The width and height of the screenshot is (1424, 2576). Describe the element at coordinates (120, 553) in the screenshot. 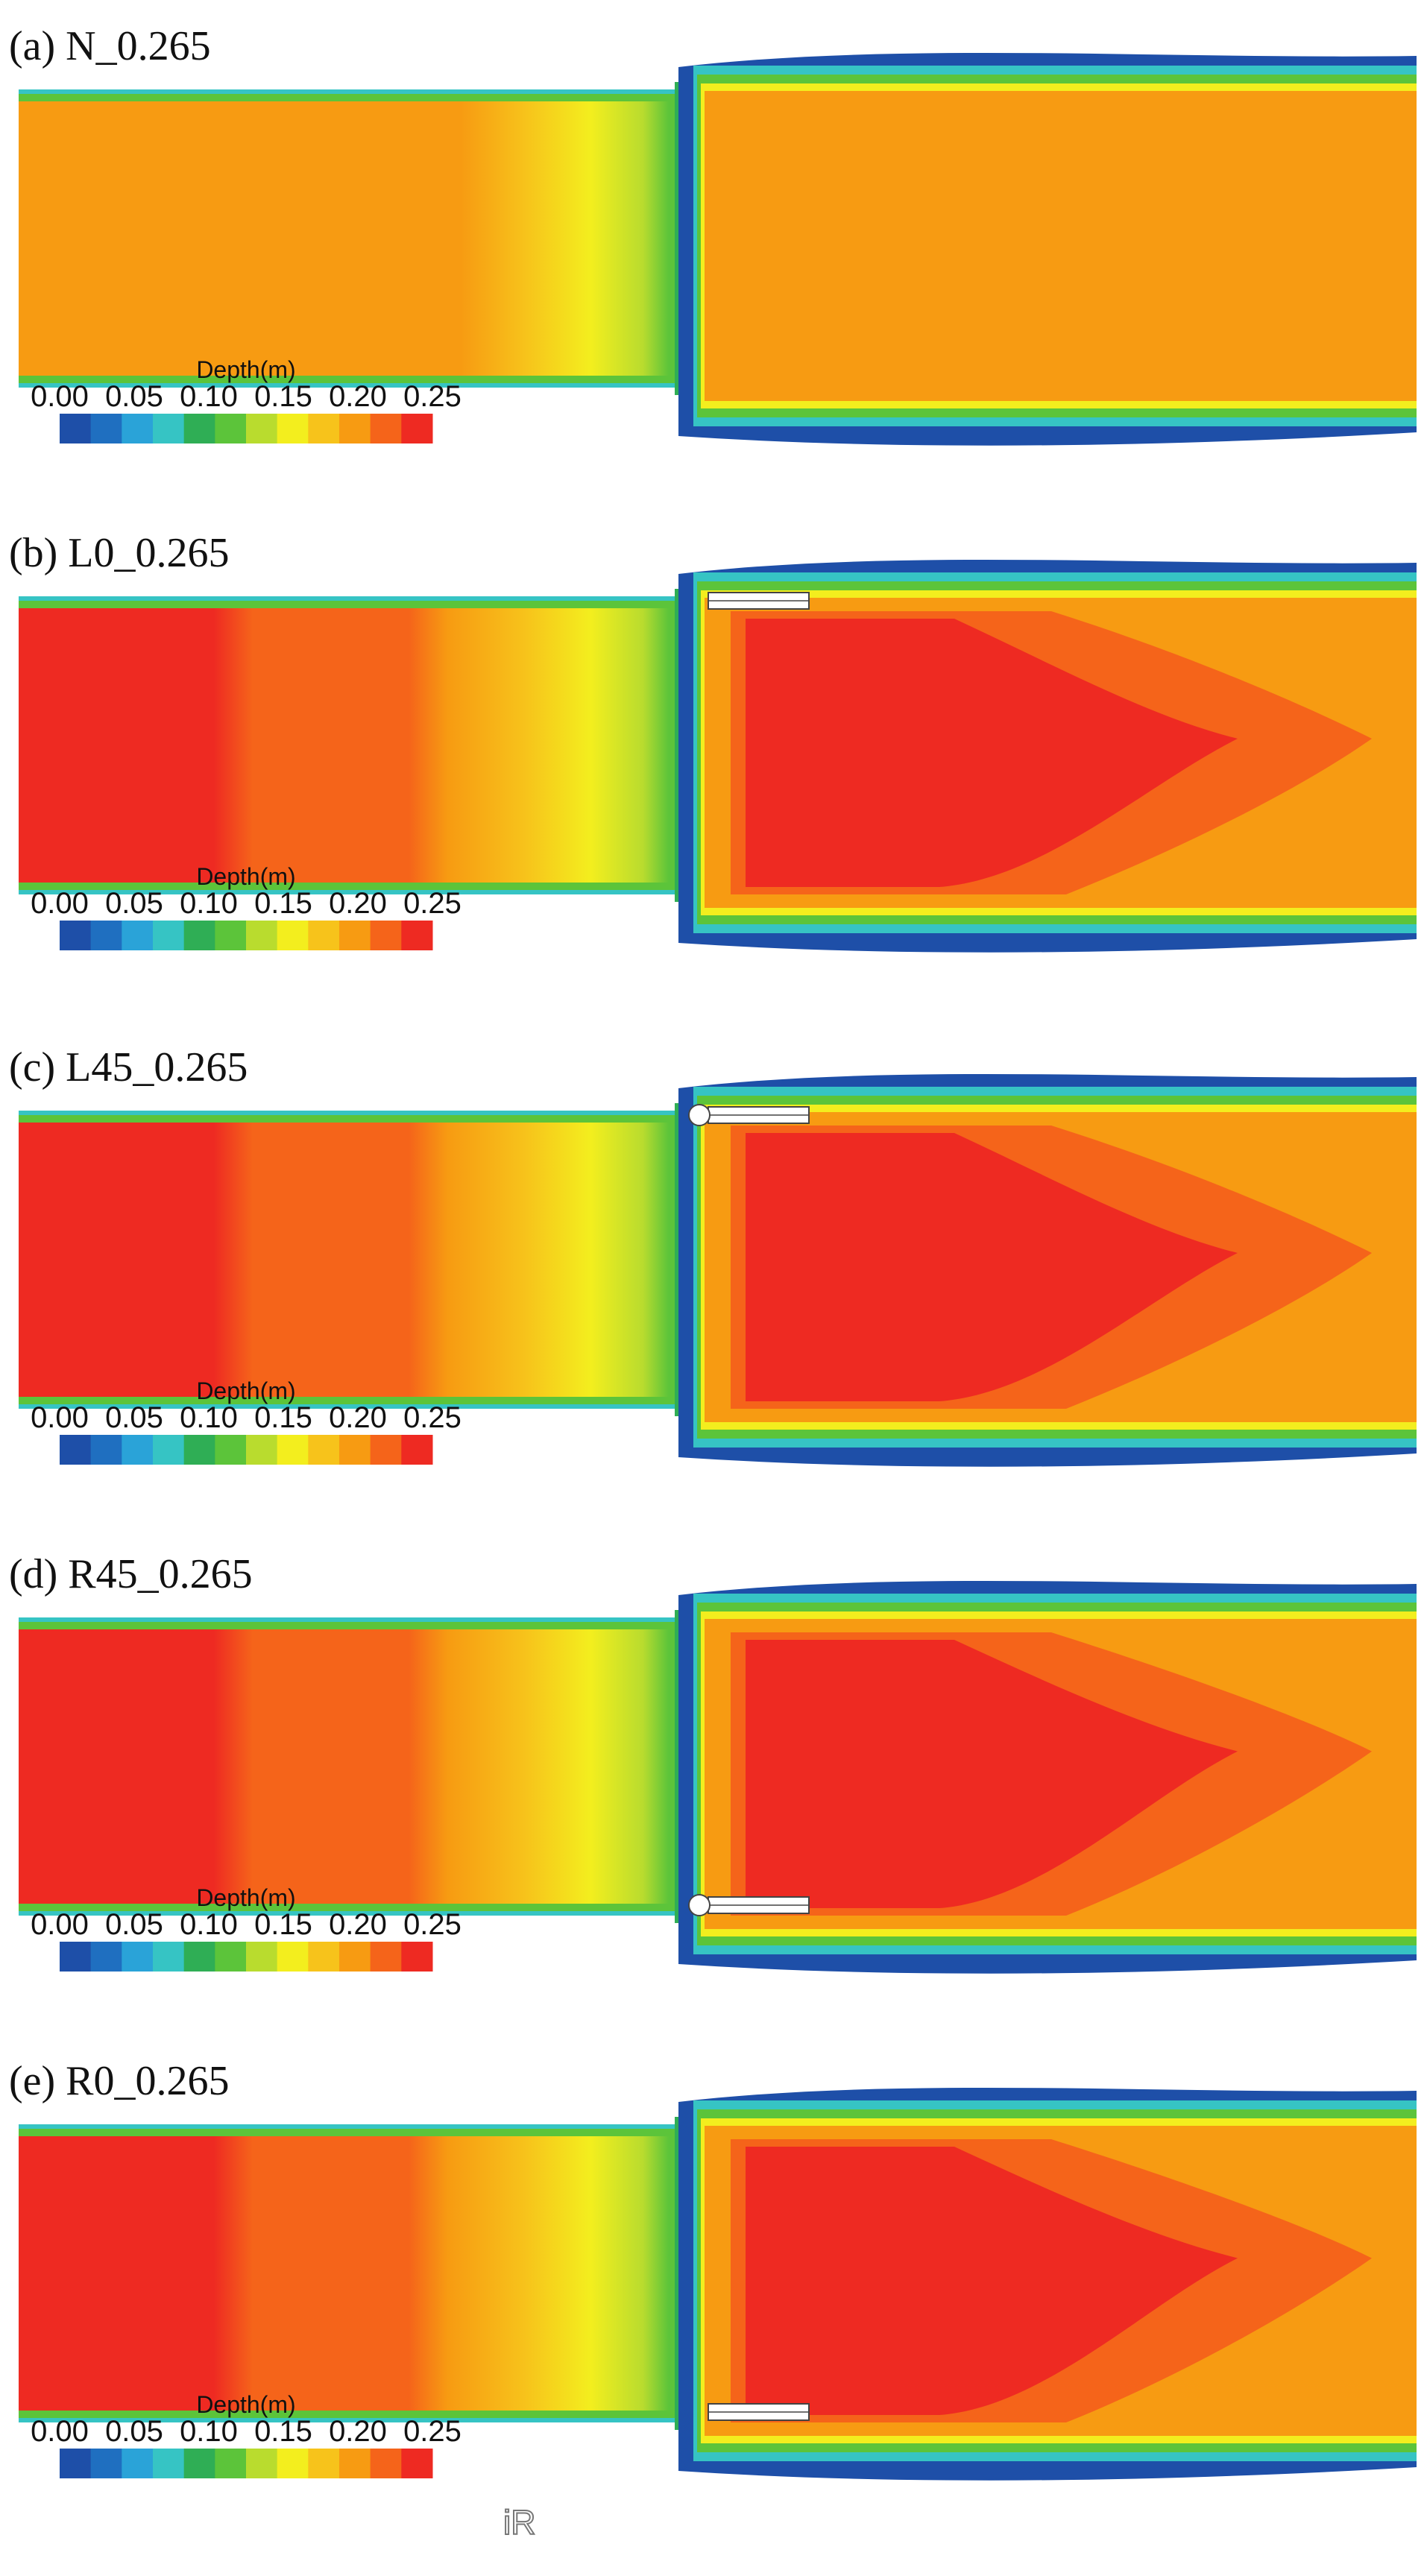

I see `panel-label: (b) L0_0.265` at that location.